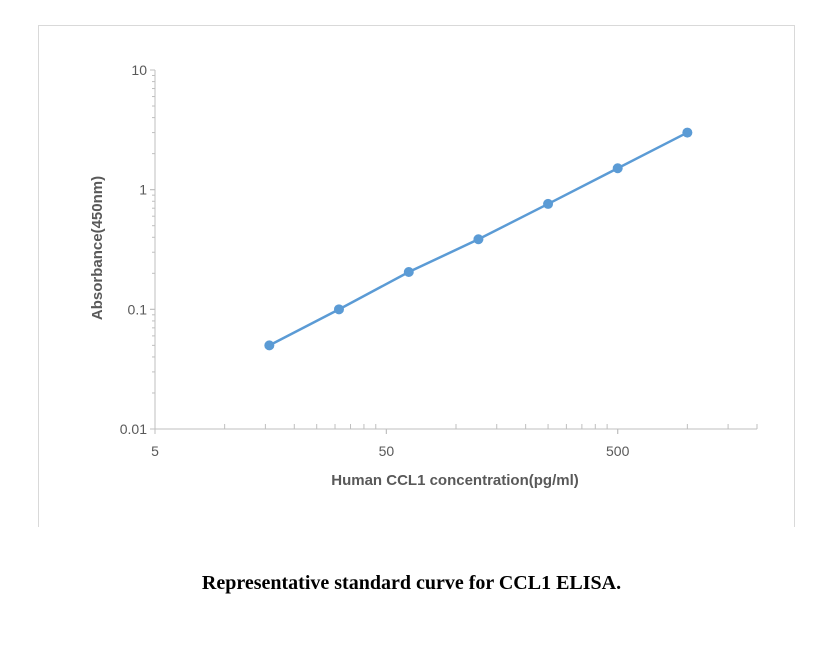 The width and height of the screenshot is (823, 646). Describe the element at coordinates (138, 309) in the screenshot. I see `y-tick-label: 0.1` at that location.